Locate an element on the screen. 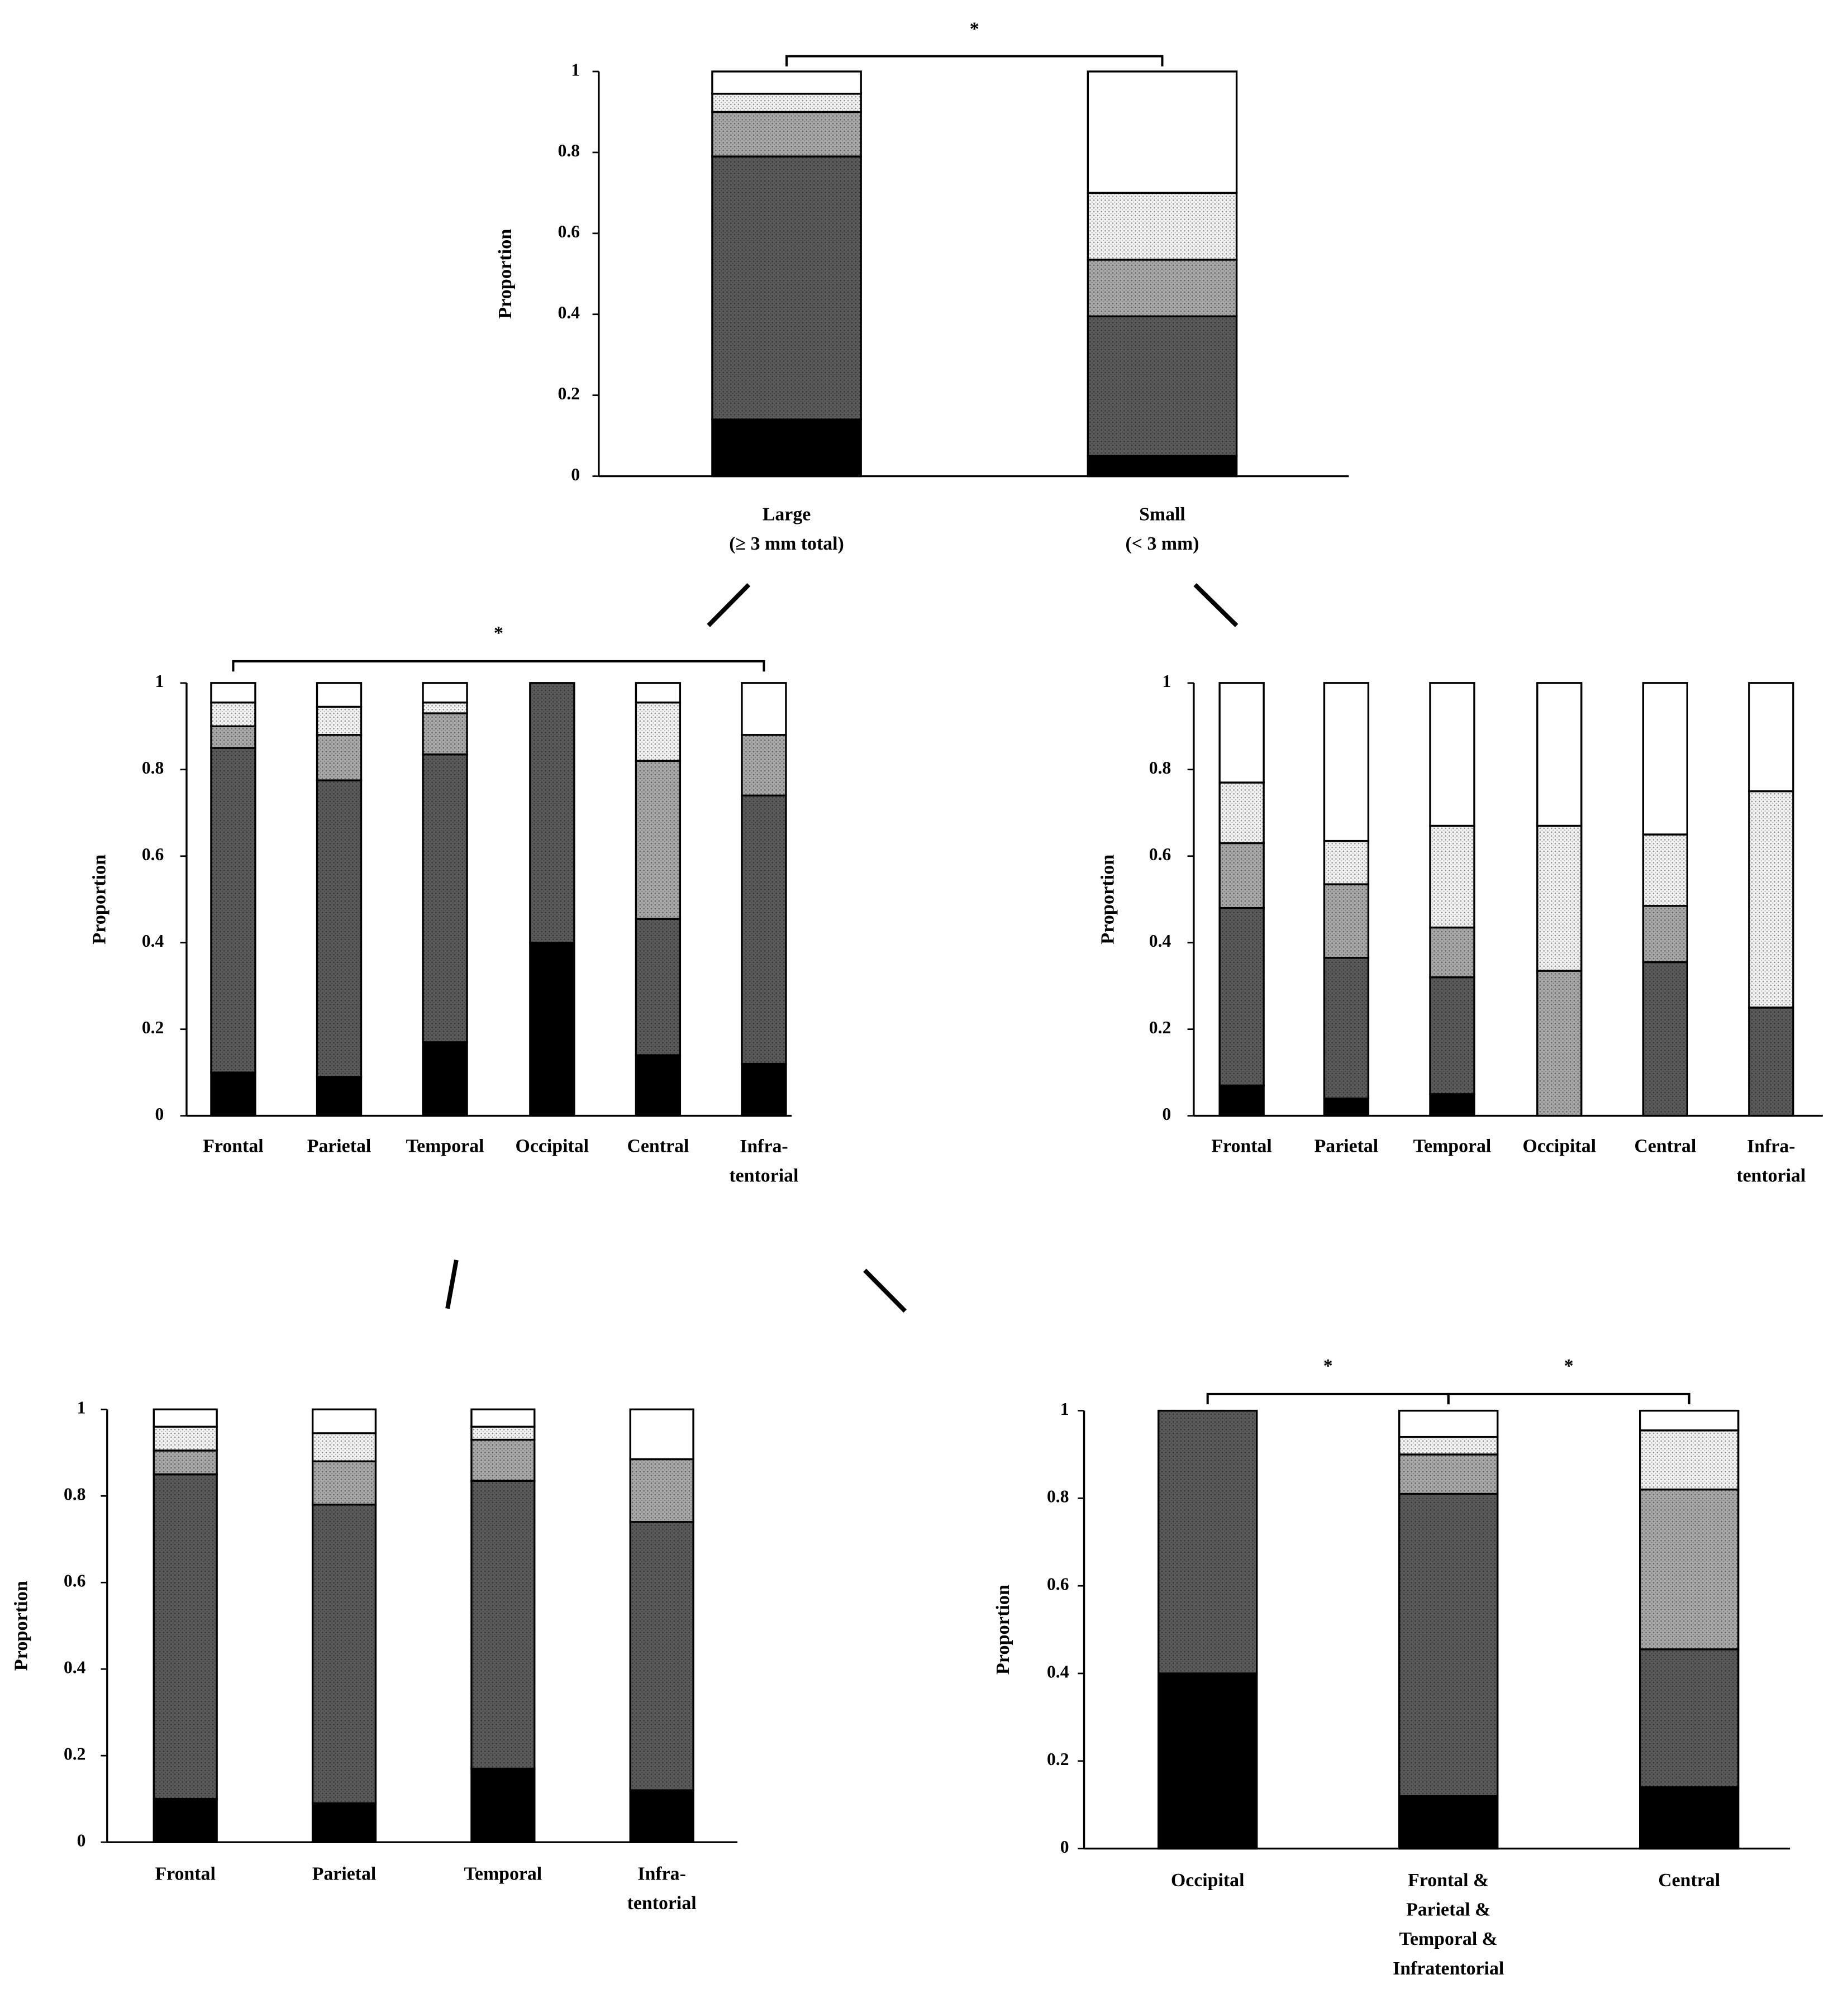 This screenshot has height=1989, width=1848. x-tick-label: Occipital is located at coordinates (1208, 1880).